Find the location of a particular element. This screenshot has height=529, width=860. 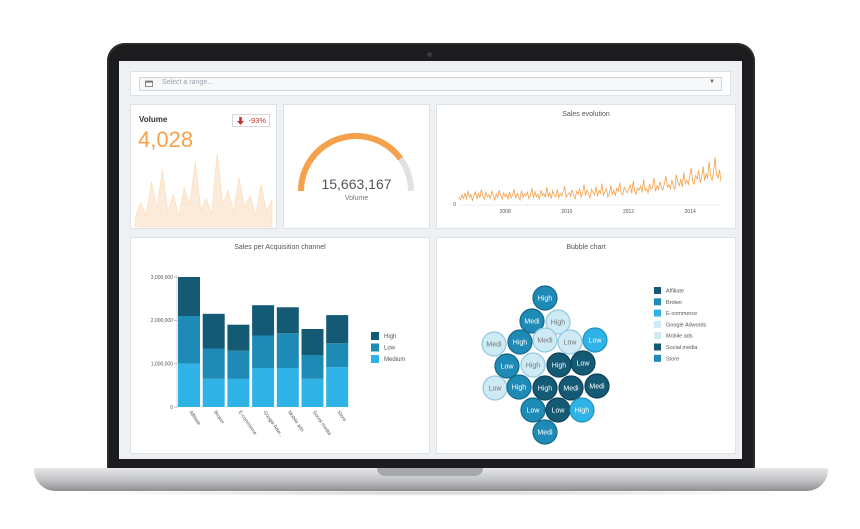

bubble-title: Bubble chart is located at coordinates (586, 247).